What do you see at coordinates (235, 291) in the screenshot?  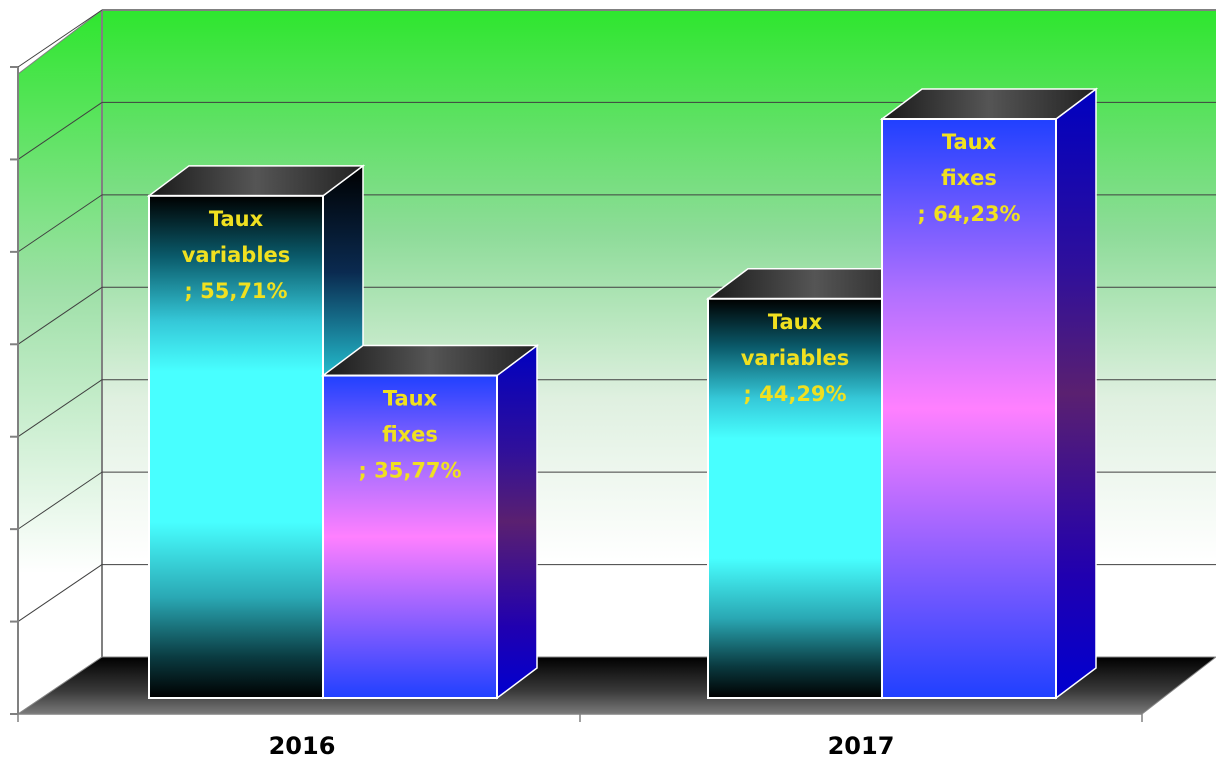 I see `data-label-taux-variables-2016: ; 55,71%` at bounding box center [235, 291].